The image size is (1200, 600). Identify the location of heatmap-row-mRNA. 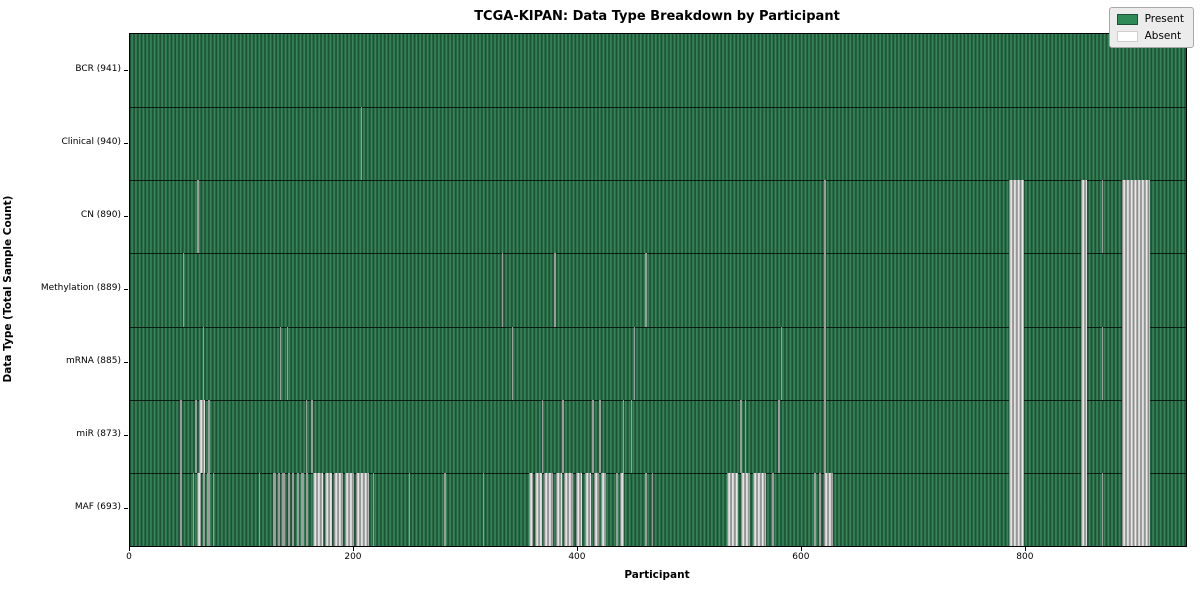
(658, 363).